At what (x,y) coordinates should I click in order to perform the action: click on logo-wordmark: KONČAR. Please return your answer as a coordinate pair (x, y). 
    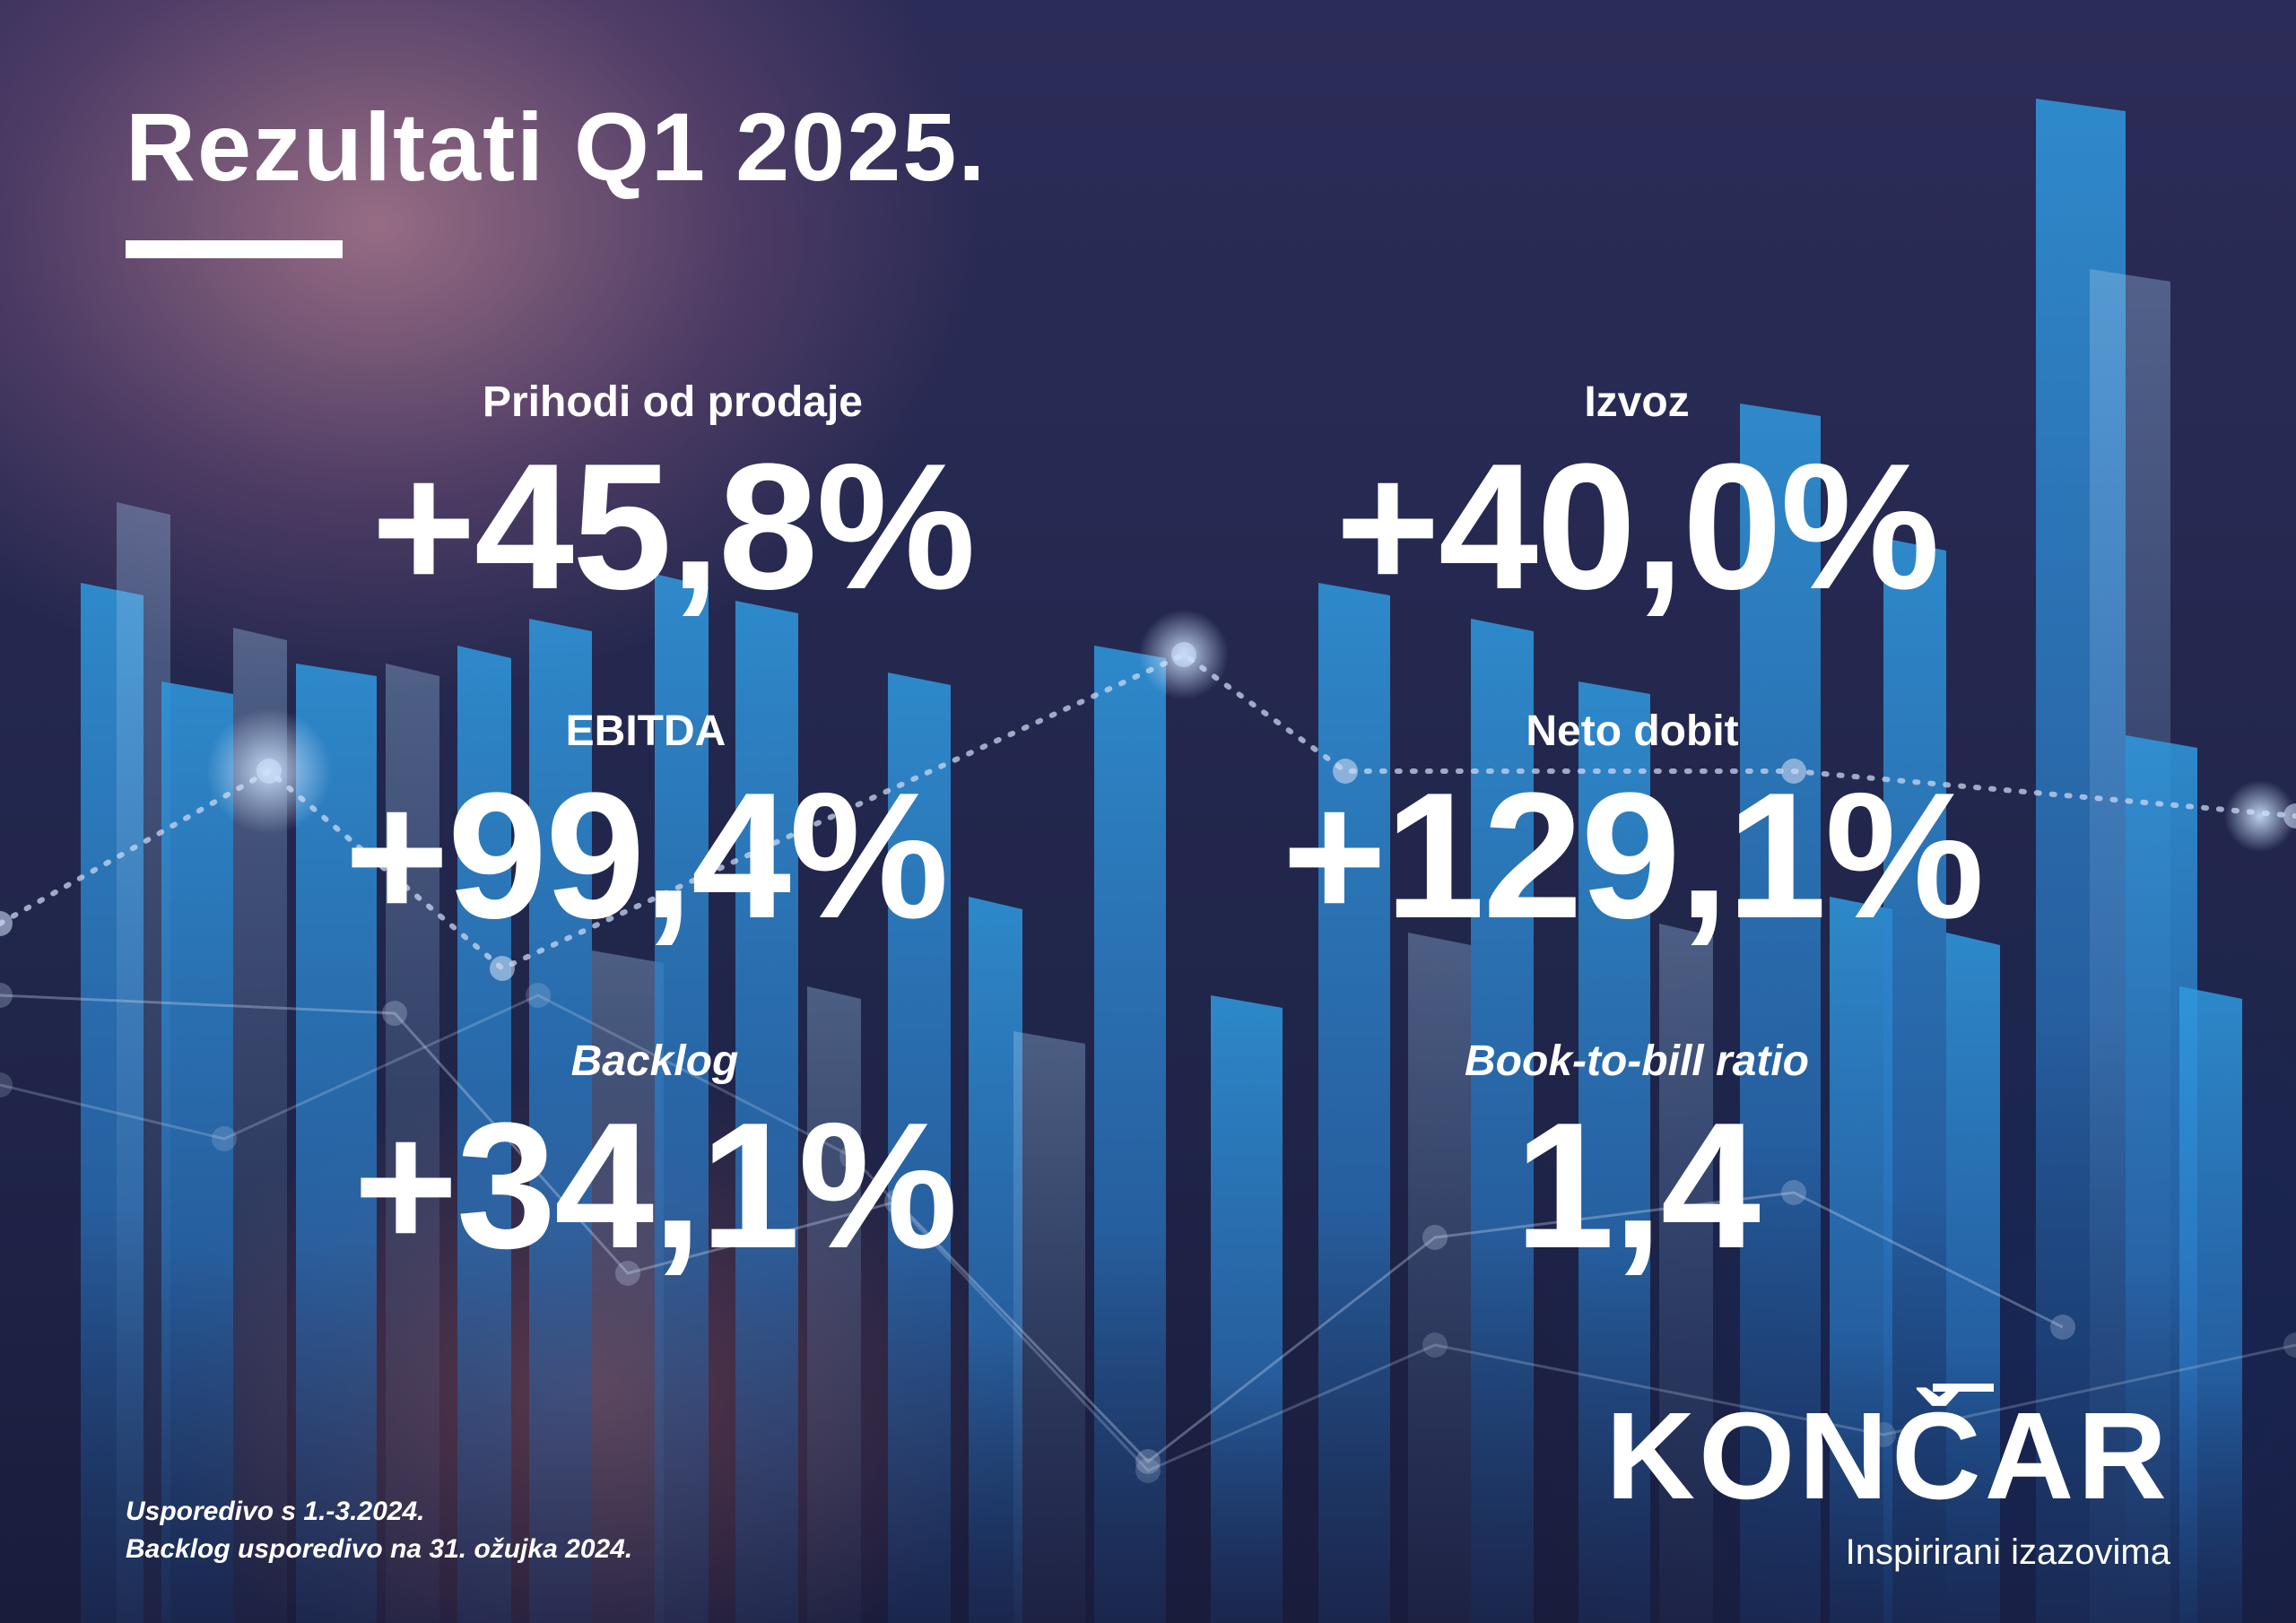
    Looking at the image, I should click on (1887, 1451).